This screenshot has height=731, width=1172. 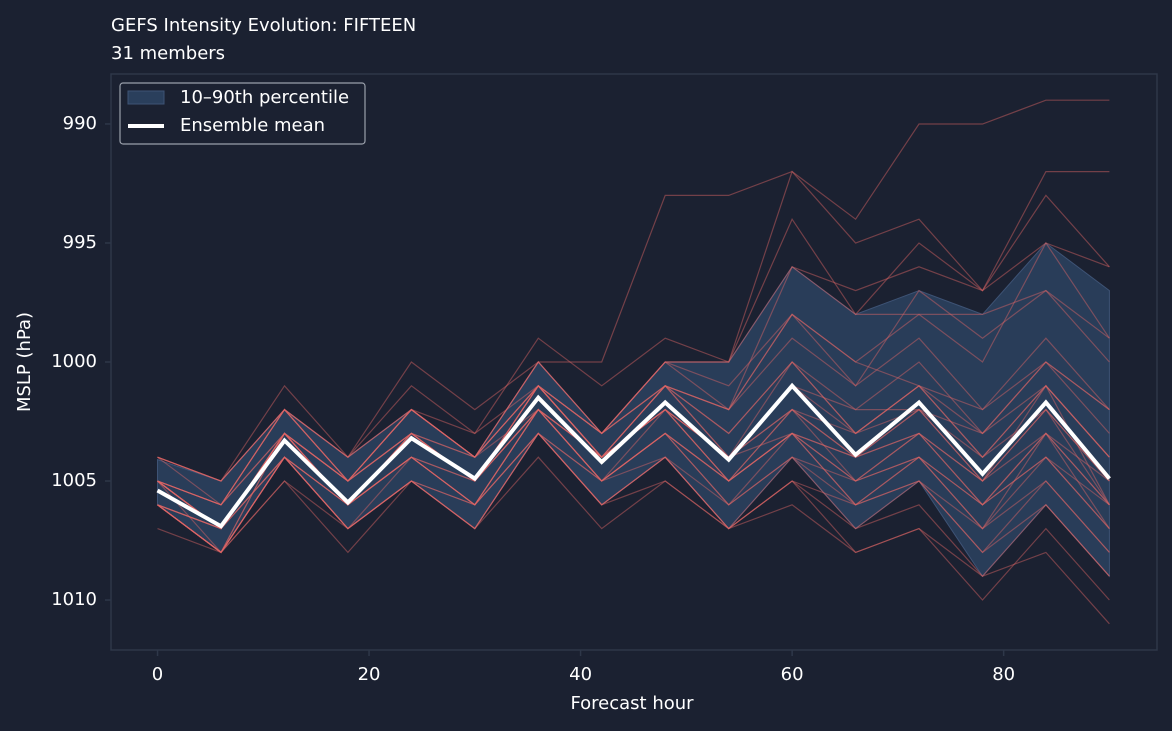 I want to click on x-tick-label: 20, so click(x=369, y=674).